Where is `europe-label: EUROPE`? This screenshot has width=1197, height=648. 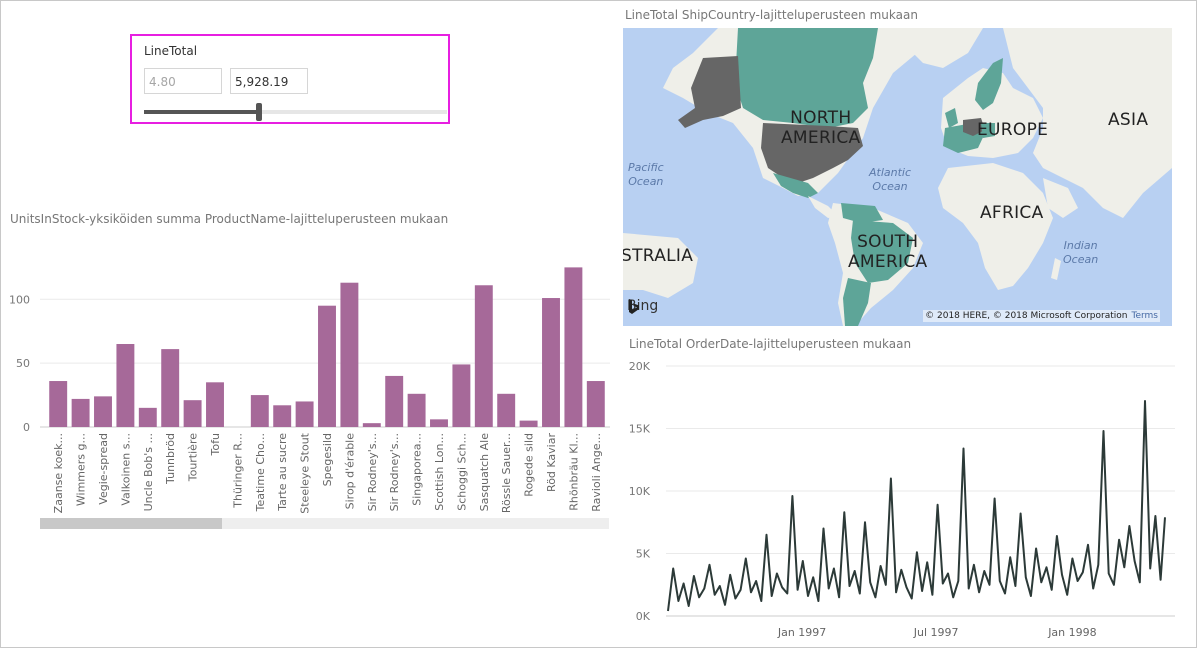
europe-label: EUROPE is located at coordinates (1013, 130).